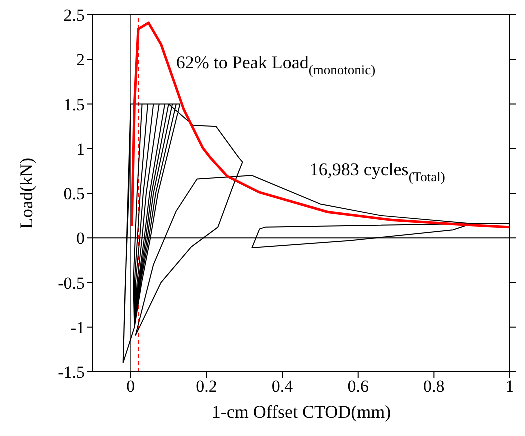 This screenshot has width=525, height=436. What do you see at coordinates (74, 194) in the screenshot?
I see `y-tick-label: 0.5` at bounding box center [74, 194].